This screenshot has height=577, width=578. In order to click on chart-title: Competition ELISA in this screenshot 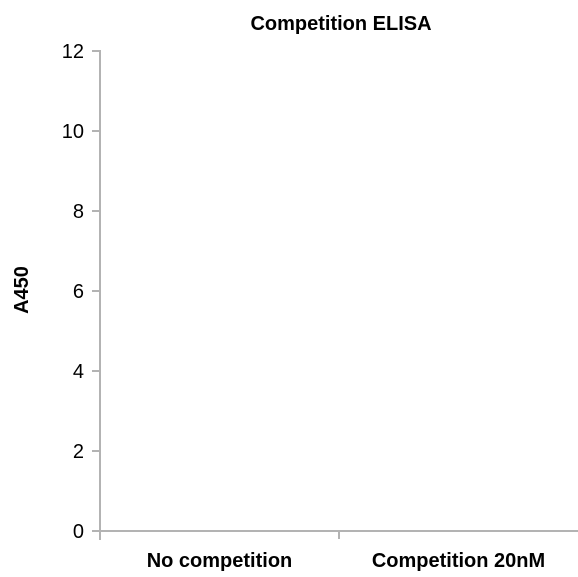, I will do `click(340, 24)`.